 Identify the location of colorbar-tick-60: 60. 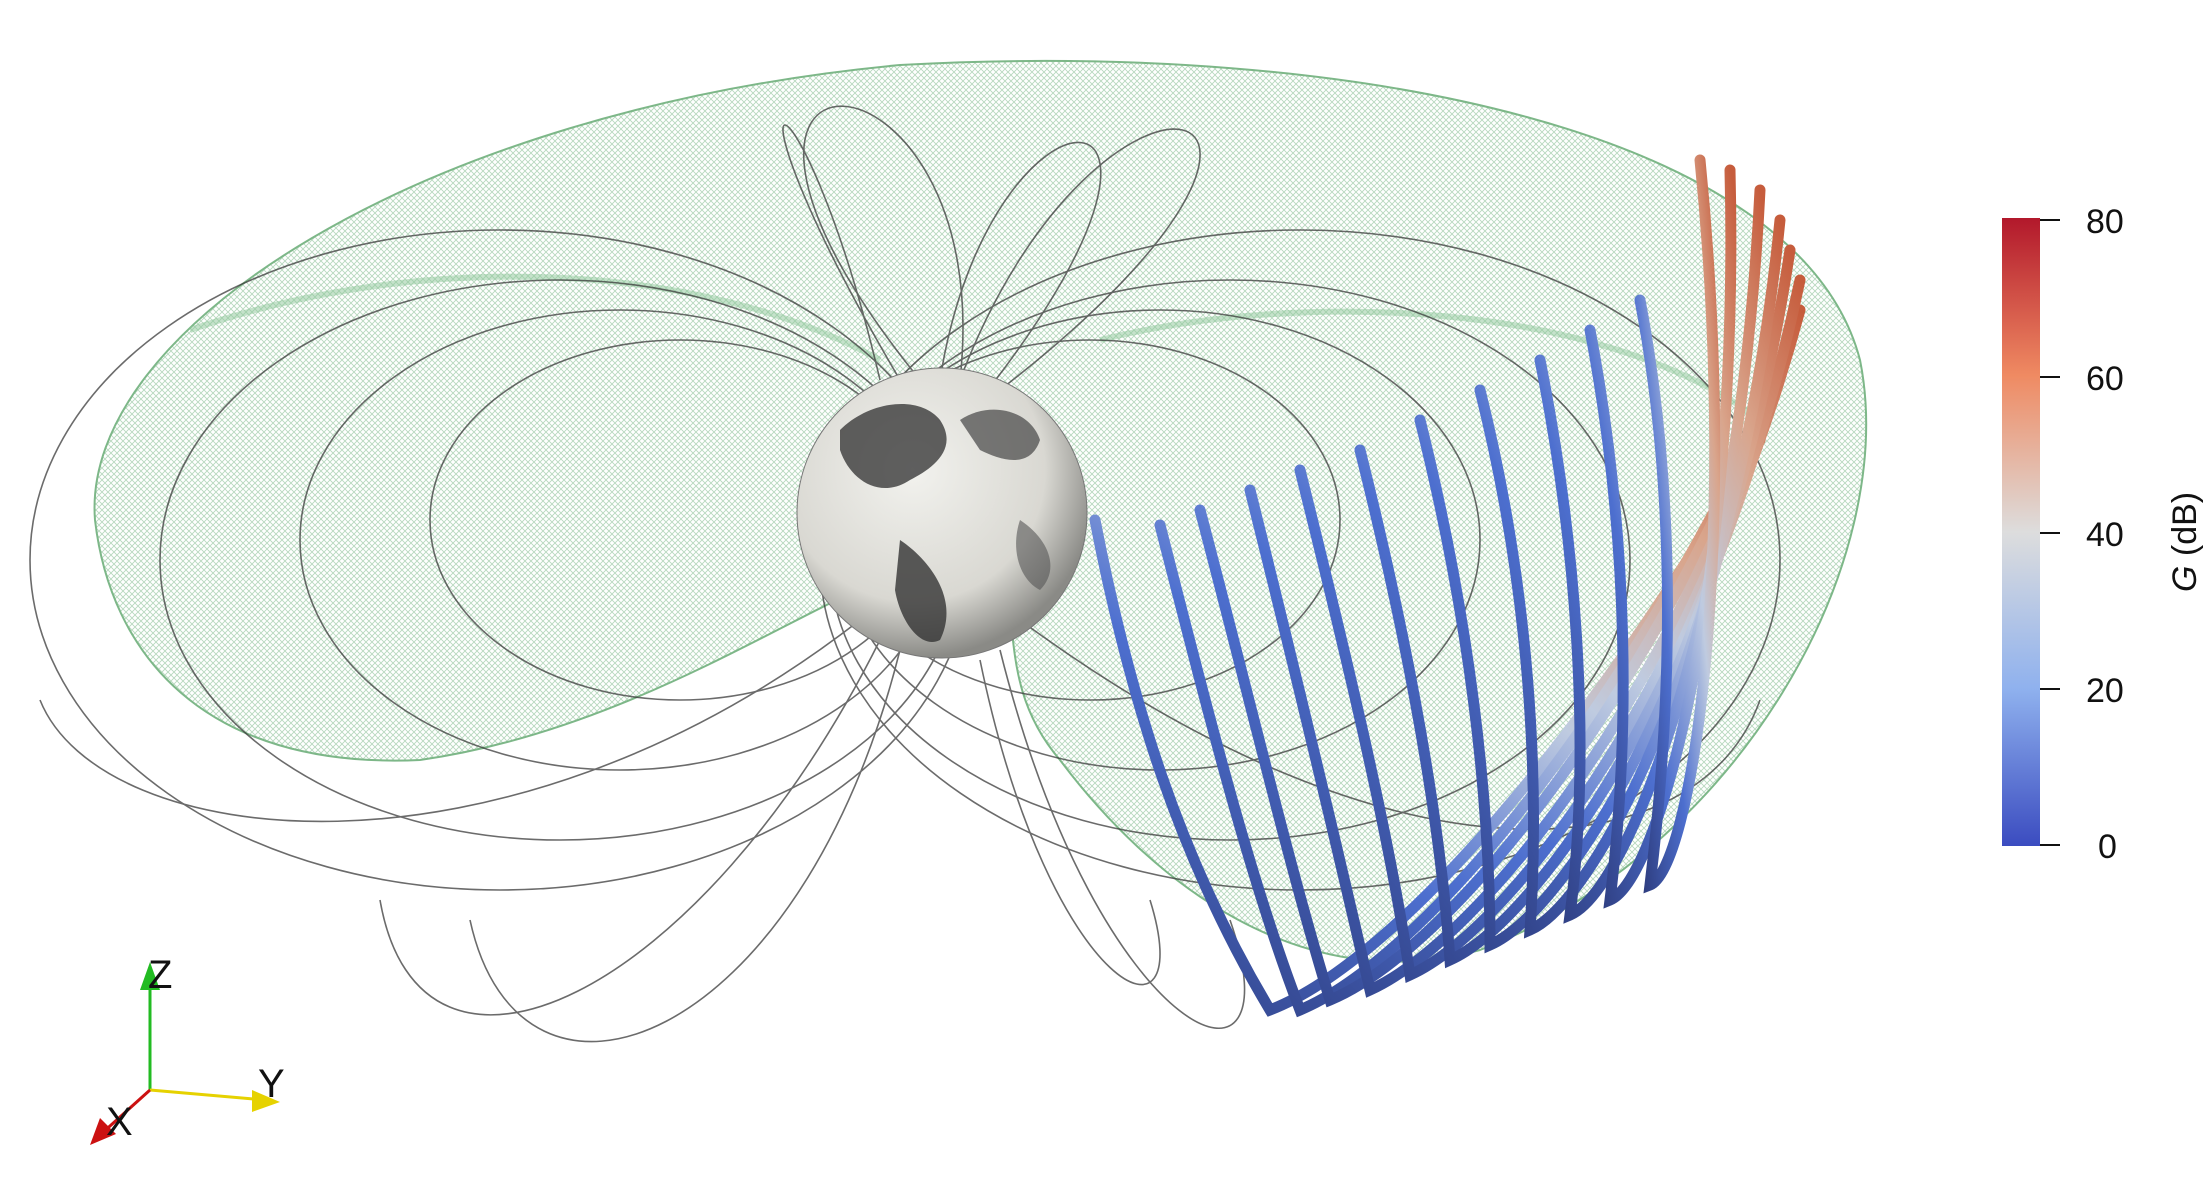
(2105, 379).